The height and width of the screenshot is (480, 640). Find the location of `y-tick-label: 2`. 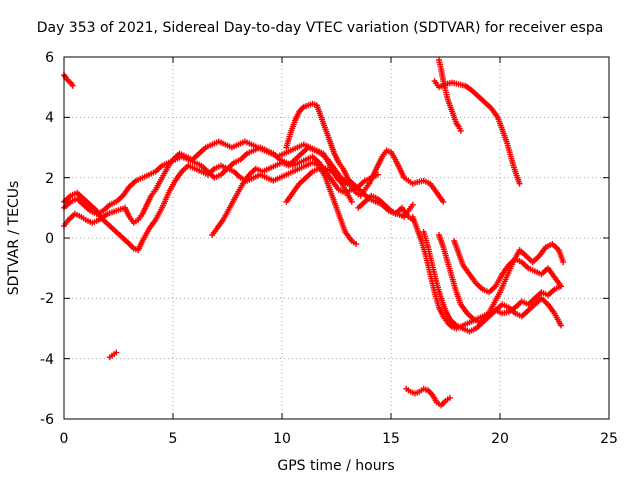

y-tick-label: 2 is located at coordinates (49, 179).